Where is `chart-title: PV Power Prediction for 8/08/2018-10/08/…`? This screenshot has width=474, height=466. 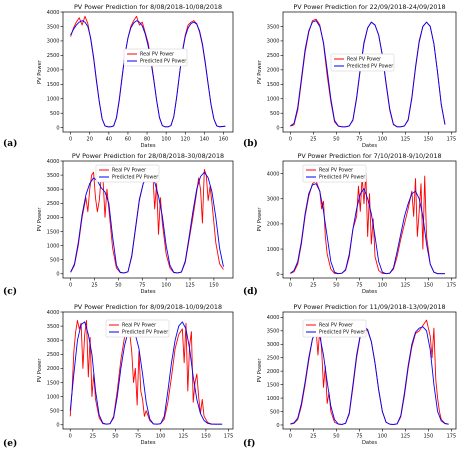
chart-title: PV Power Prediction for 8/08/2018-10/08/… is located at coordinates (148, 7).